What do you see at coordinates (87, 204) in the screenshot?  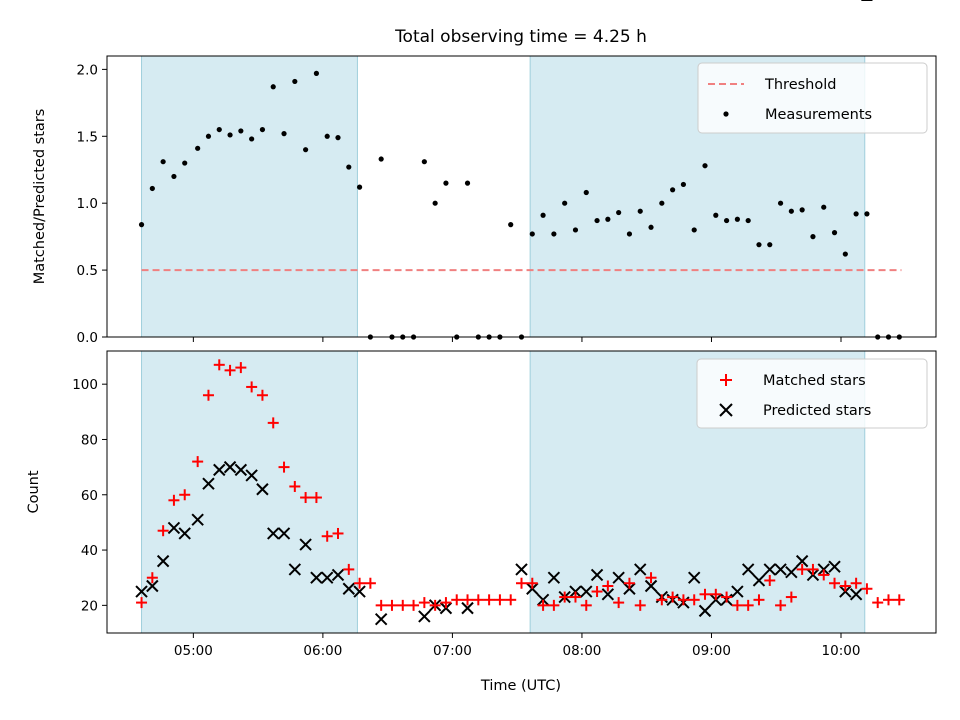 I see `y-tick-label: 1.0` at bounding box center [87, 204].